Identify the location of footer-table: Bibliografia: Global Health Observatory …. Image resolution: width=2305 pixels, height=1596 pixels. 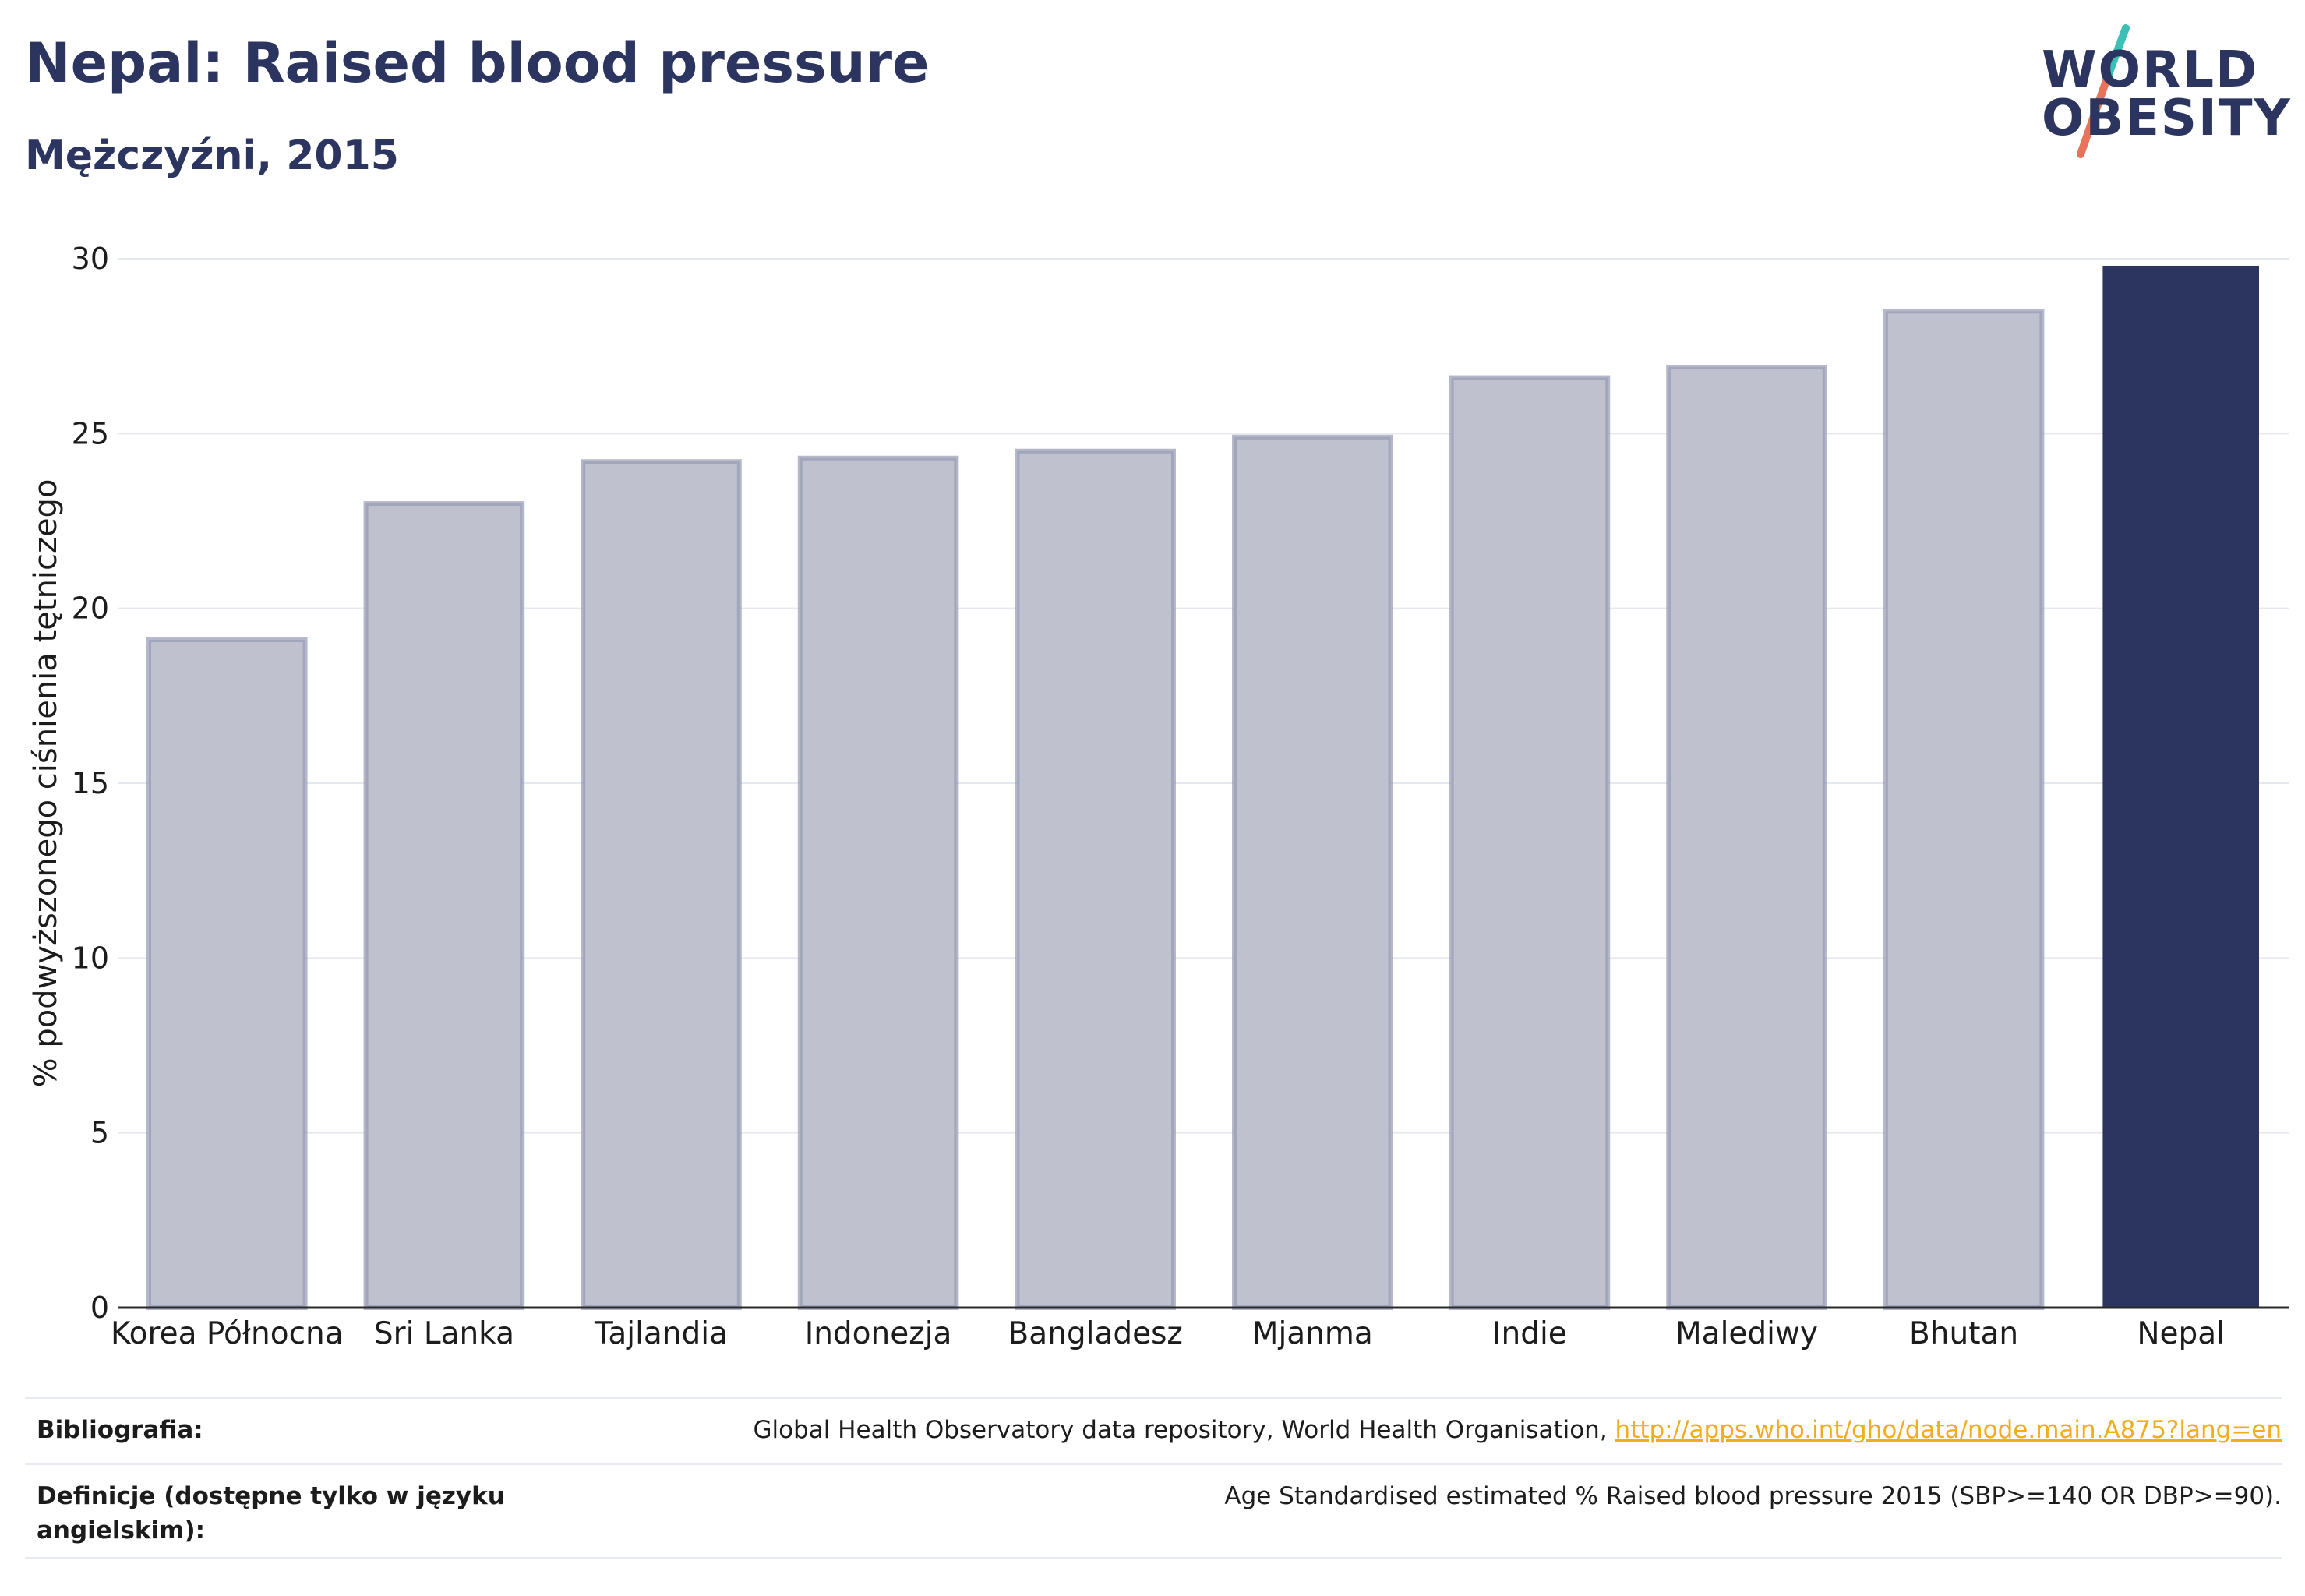
(1153, 1477).